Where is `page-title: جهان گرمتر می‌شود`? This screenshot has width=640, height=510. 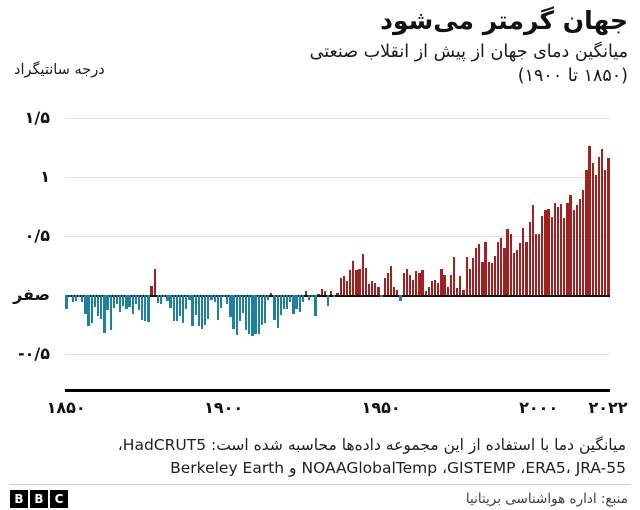 page-title: جهان گرمتر می‌شود is located at coordinates (504, 20).